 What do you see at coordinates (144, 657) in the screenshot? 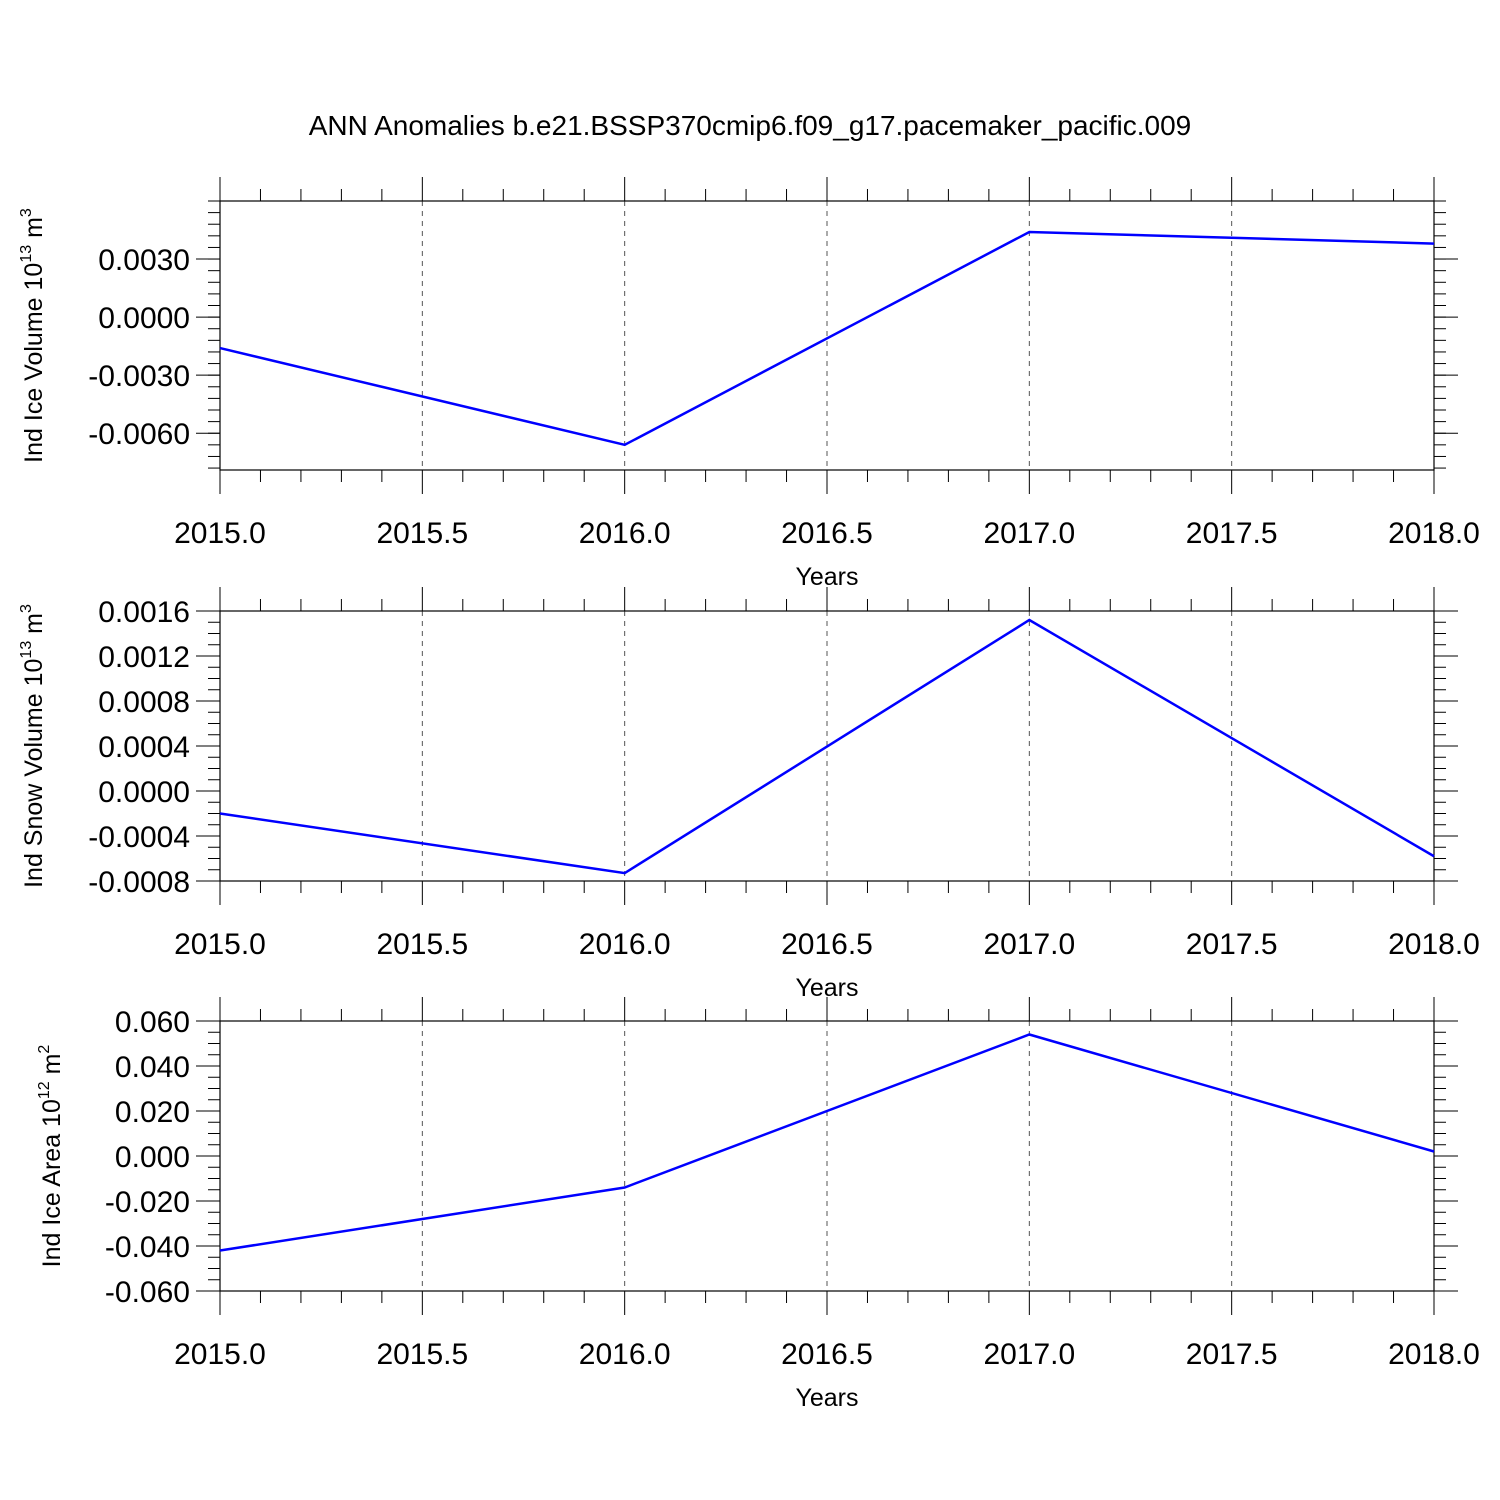
I see `y-tick-label: 0.0012` at bounding box center [144, 657].